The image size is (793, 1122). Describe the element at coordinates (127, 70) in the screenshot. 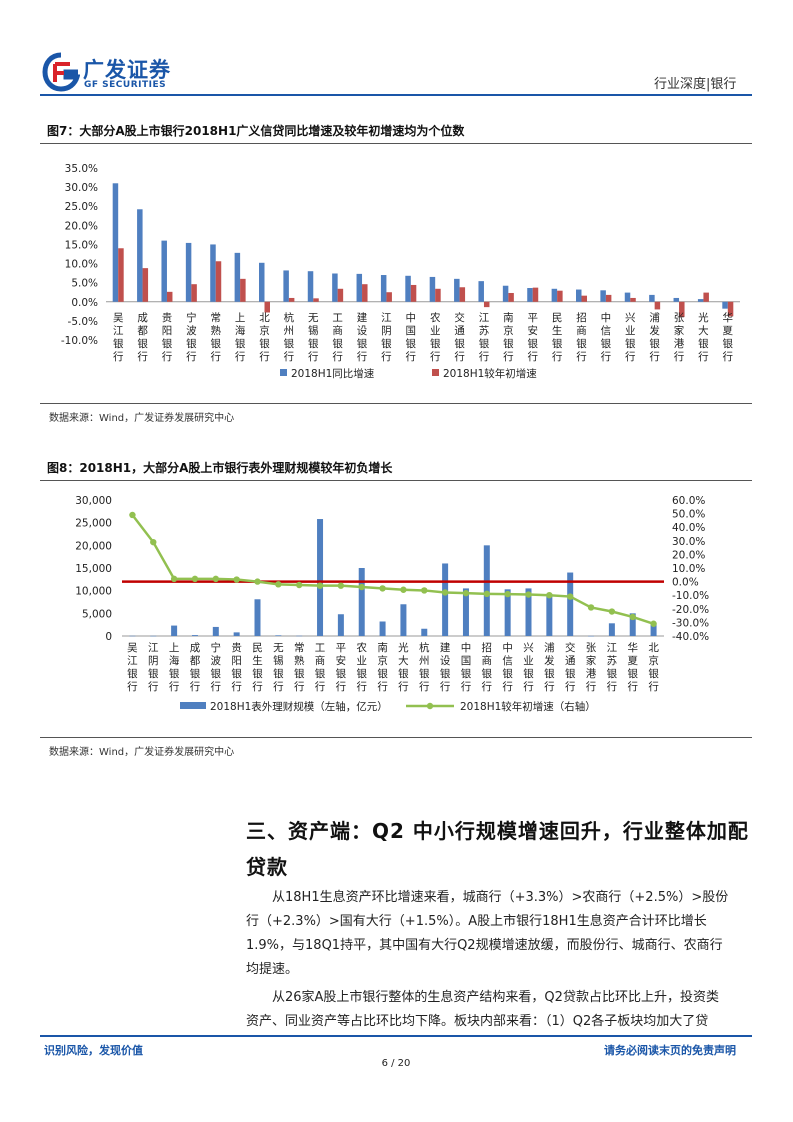

I see `company-name-cn: 广发证券` at that location.